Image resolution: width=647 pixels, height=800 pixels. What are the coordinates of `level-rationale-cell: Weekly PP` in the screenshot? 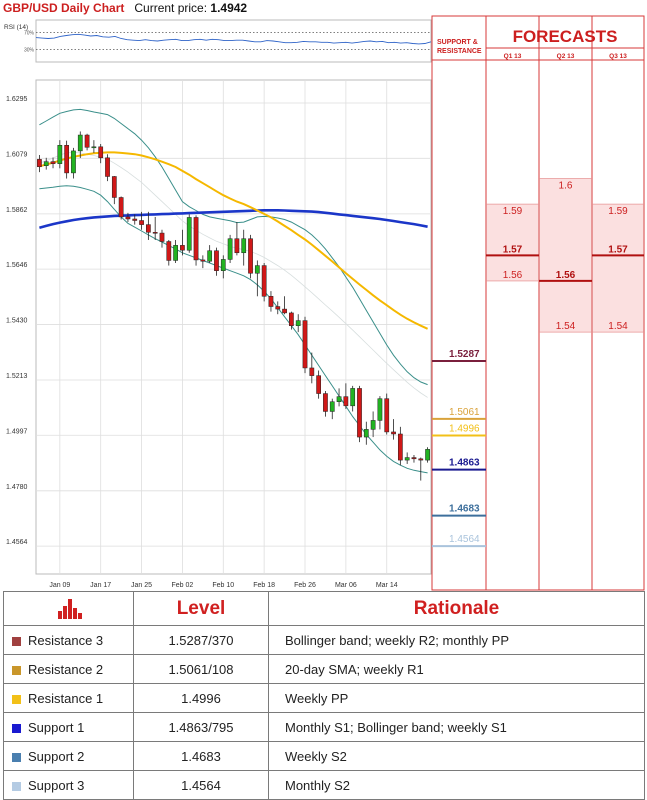 It's located at (456, 698).